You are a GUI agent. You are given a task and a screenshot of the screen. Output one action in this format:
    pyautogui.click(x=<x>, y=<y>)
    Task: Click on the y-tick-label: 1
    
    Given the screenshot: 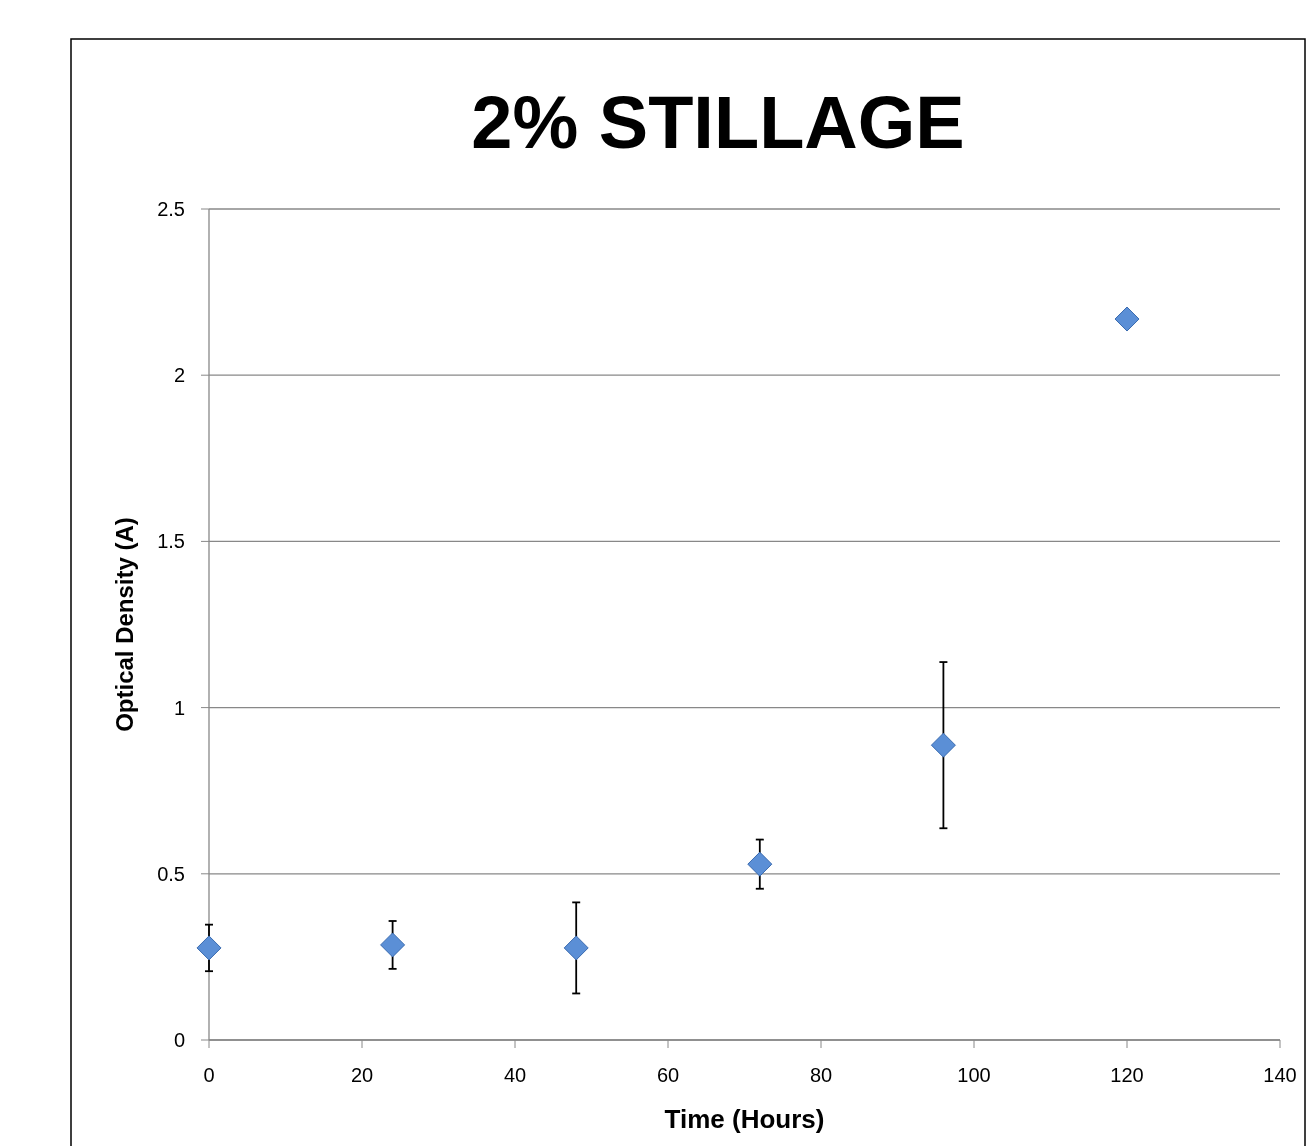 What is the action you would take?
    pyautogui.click(x=179, y=707)
    